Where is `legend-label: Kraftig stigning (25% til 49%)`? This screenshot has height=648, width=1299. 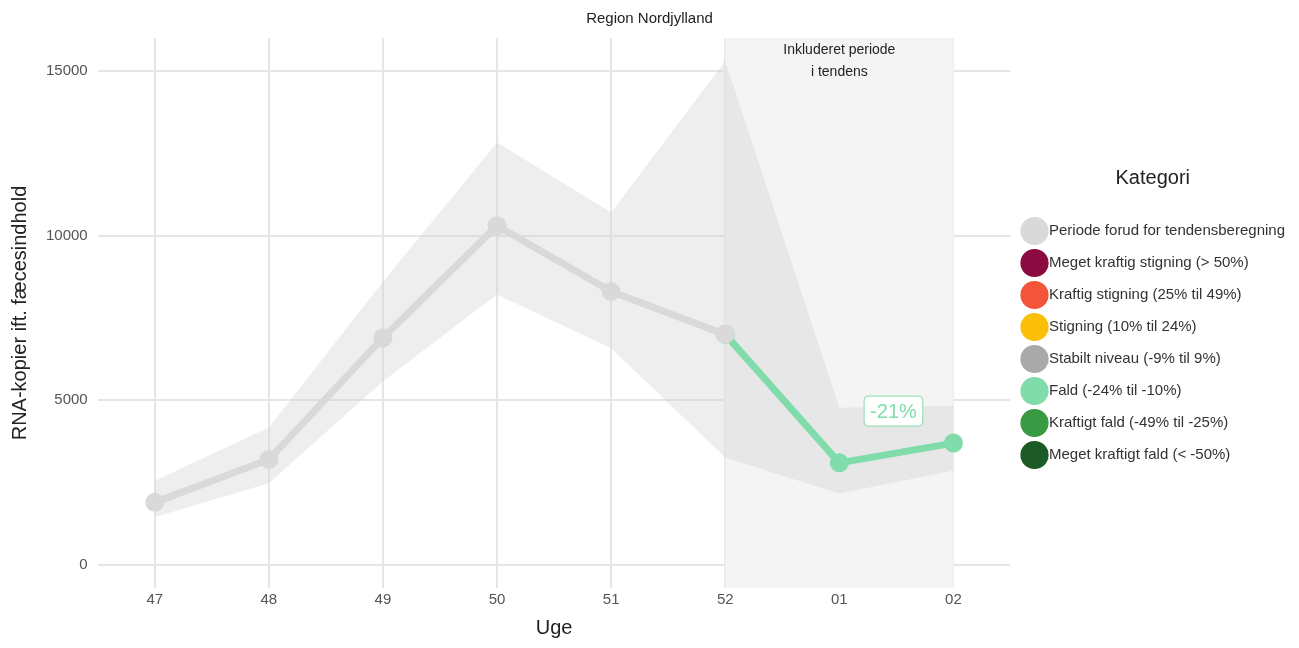 legend-label: Kraftig stigning (25% til 49%) is located at coordinates (1145, 294).